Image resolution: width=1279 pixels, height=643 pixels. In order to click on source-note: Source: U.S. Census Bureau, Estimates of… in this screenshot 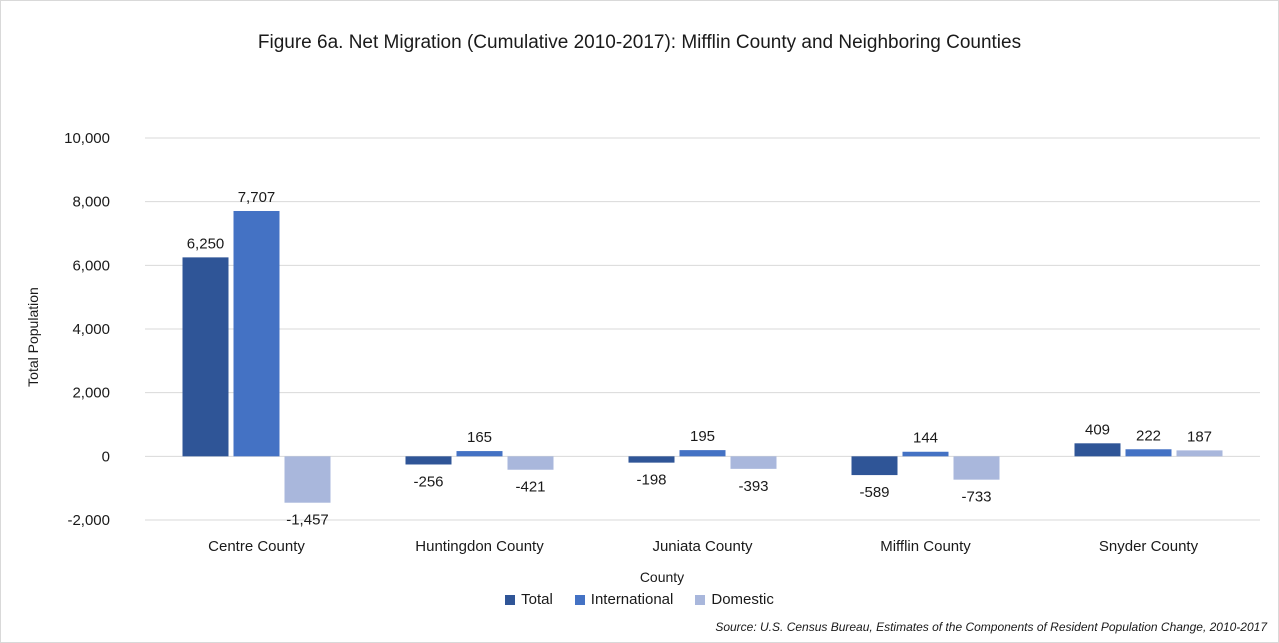, I will do `click(991, 627)`.